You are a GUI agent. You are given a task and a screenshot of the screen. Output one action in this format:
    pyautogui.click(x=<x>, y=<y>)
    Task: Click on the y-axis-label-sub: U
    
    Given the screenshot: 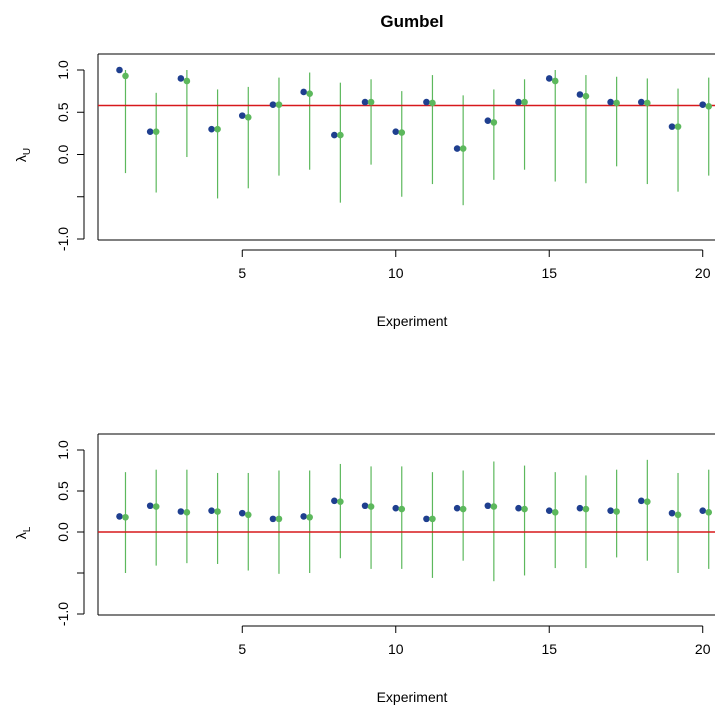 What is the action you would take?
    pyautogui.click(x=27, y=151)
    